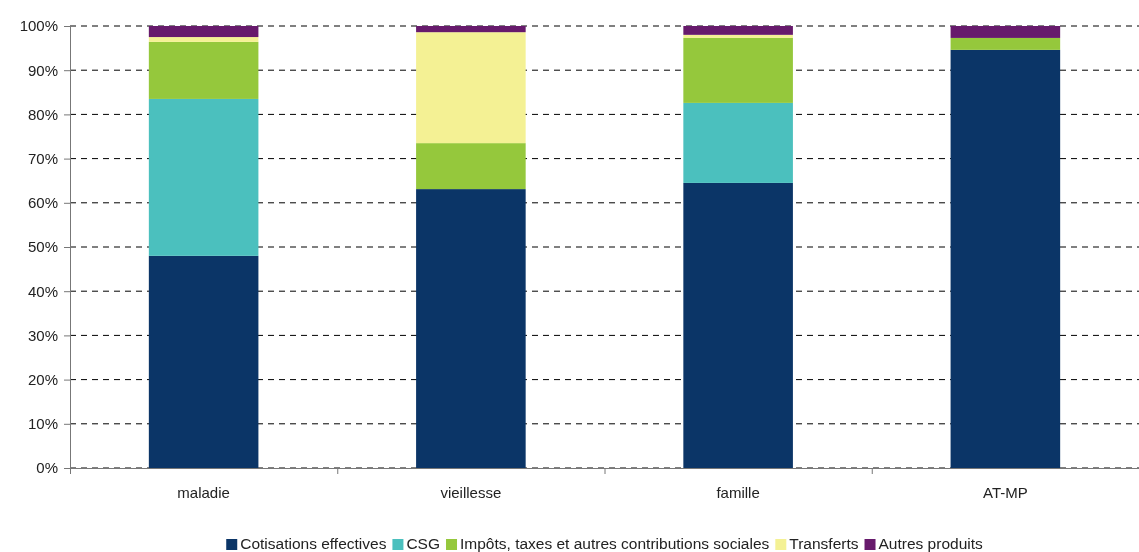  What do you see at coordinates (42, 335) in the screenshot?
I see `y-tick-label: 30%` at bounding box center [42, 335].